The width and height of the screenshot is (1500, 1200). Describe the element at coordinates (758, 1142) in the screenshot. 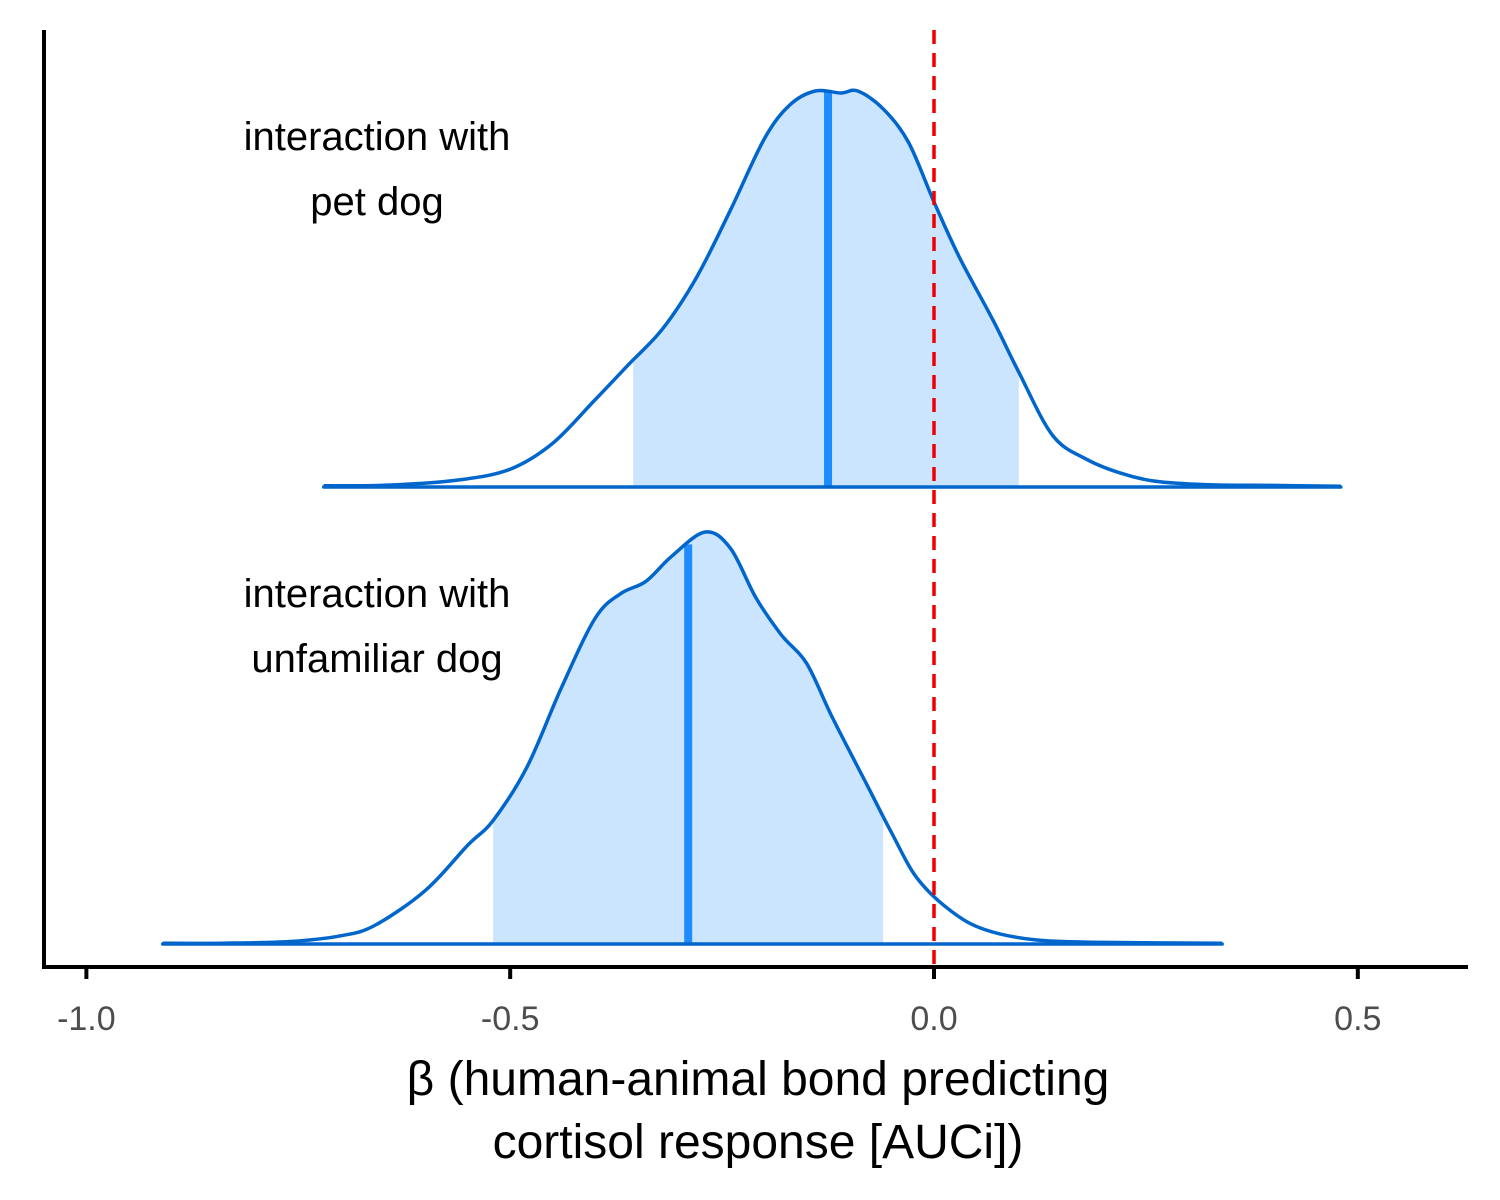

I see `x-axis-title-line-2: cortisol response [AUCi])` at that location.